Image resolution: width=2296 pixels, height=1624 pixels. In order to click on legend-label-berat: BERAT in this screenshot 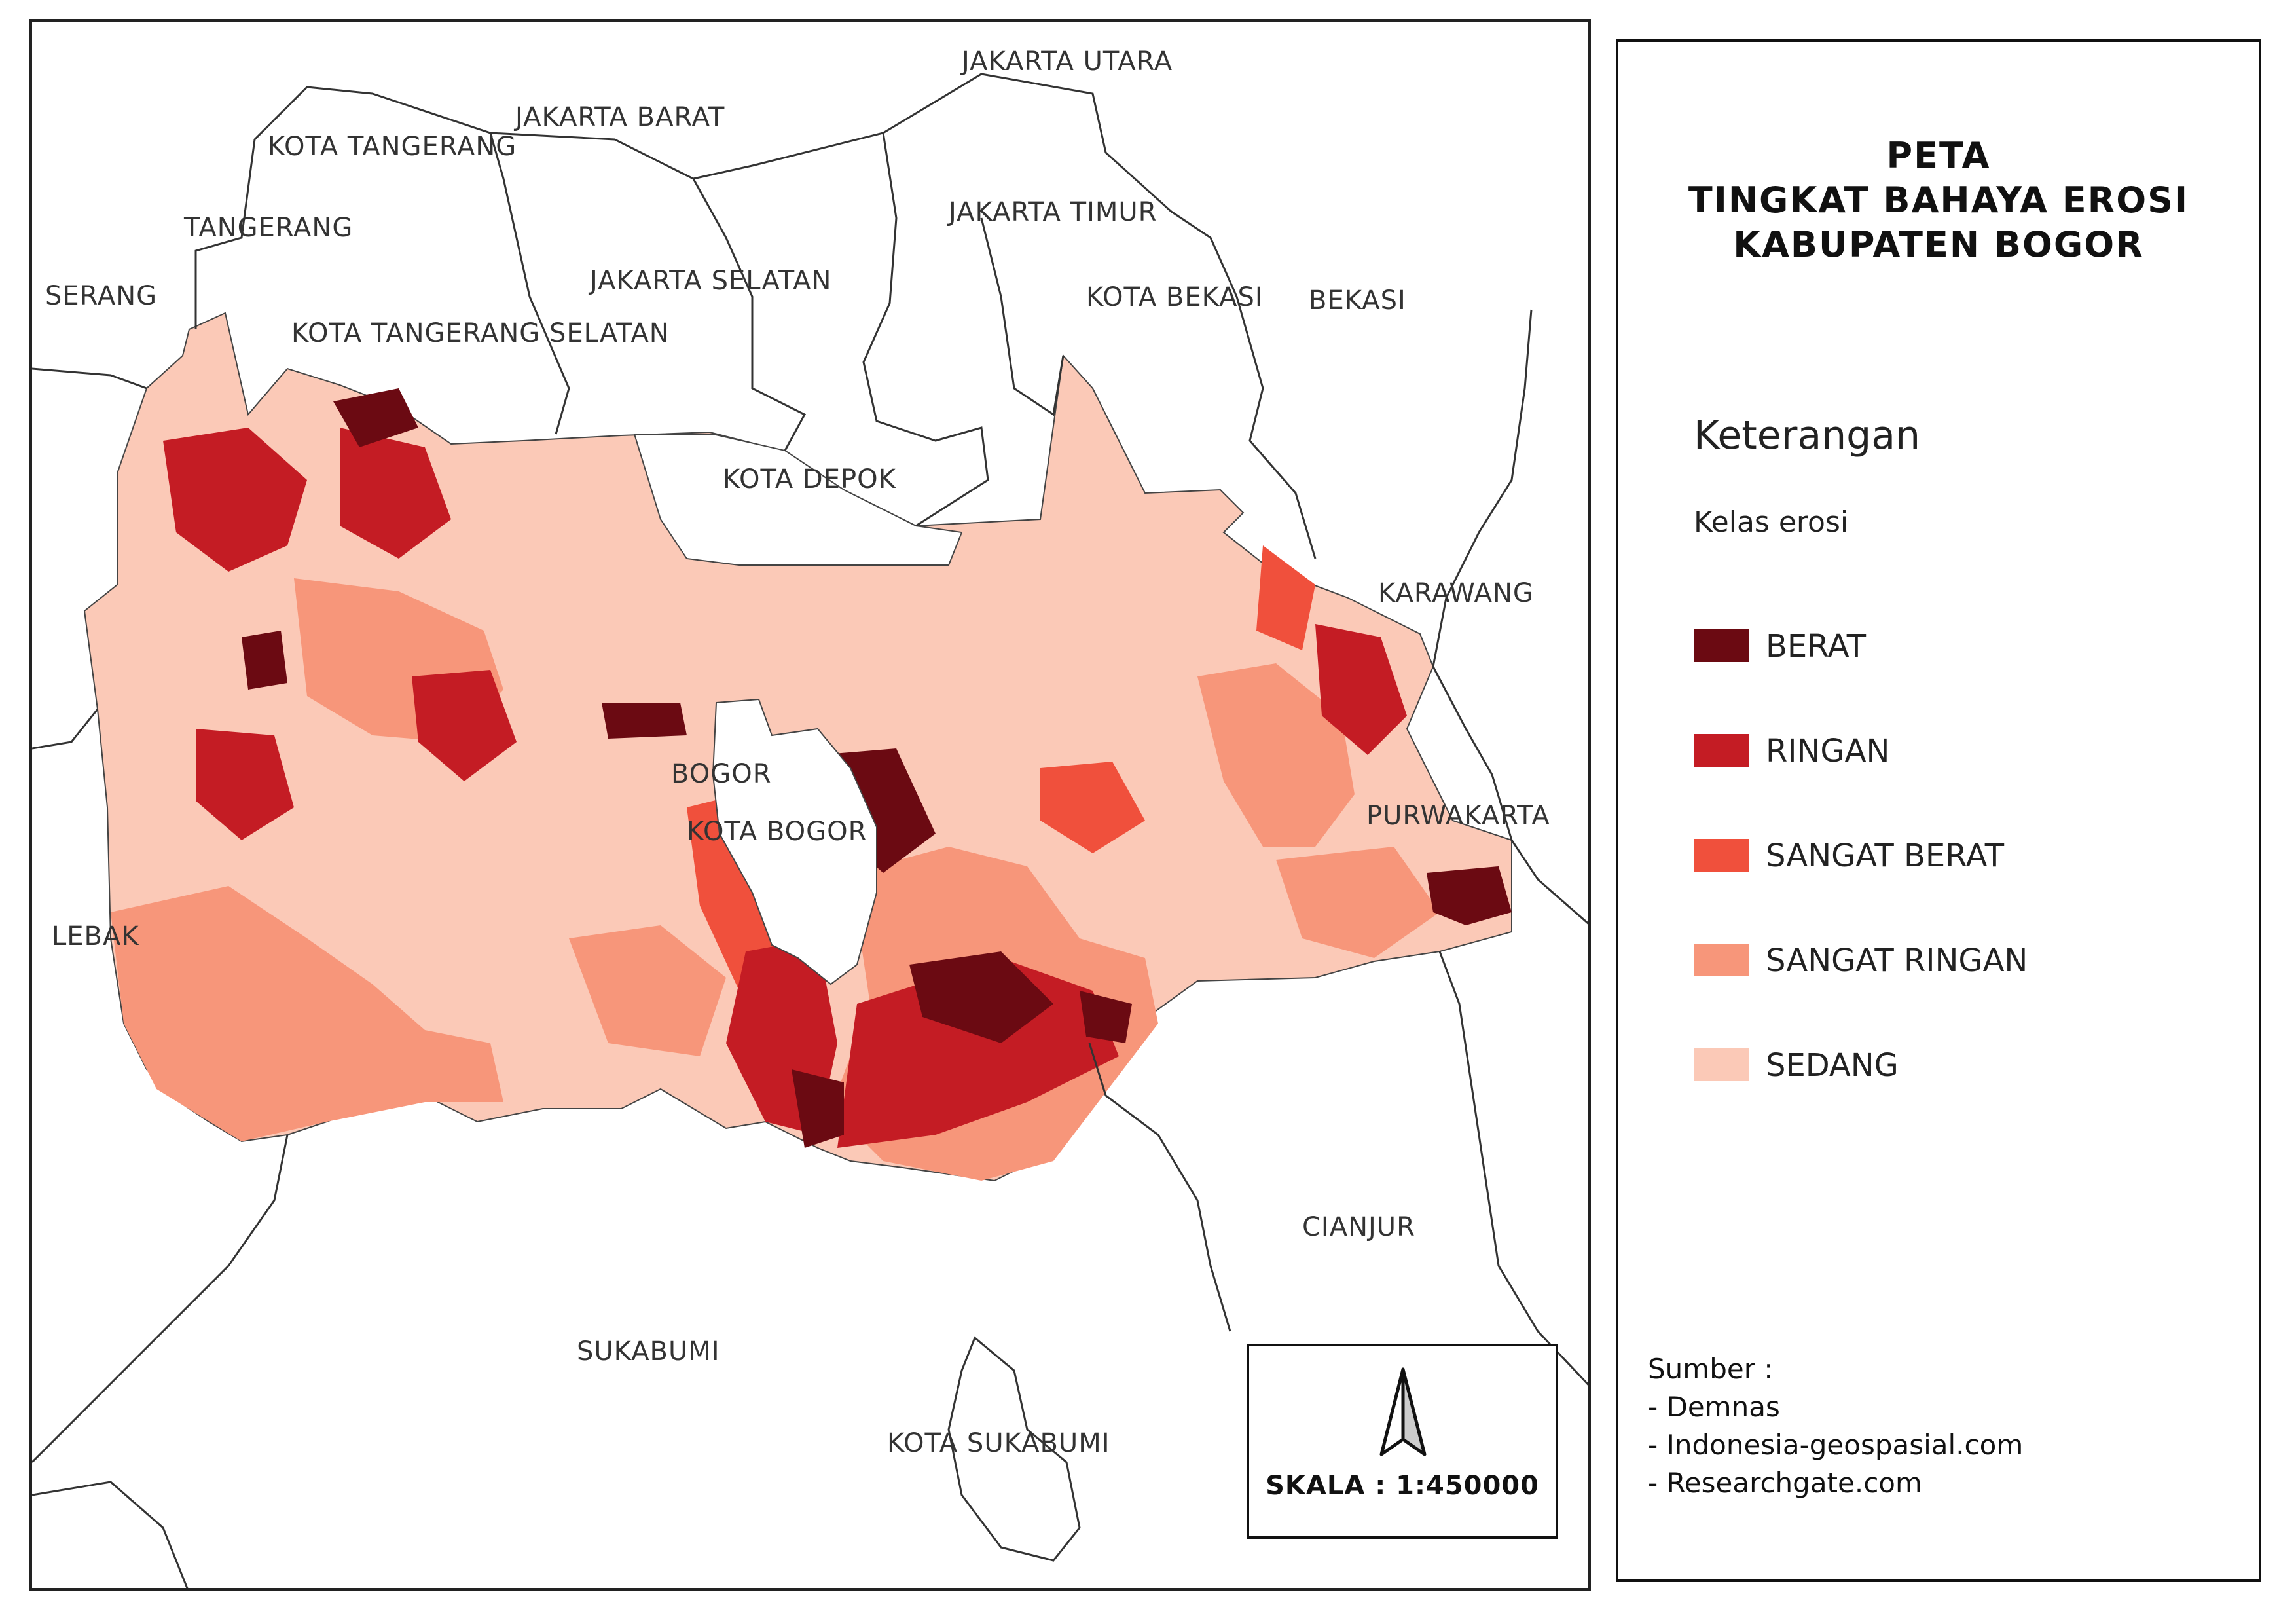, I will do `click(1816, 646)`.